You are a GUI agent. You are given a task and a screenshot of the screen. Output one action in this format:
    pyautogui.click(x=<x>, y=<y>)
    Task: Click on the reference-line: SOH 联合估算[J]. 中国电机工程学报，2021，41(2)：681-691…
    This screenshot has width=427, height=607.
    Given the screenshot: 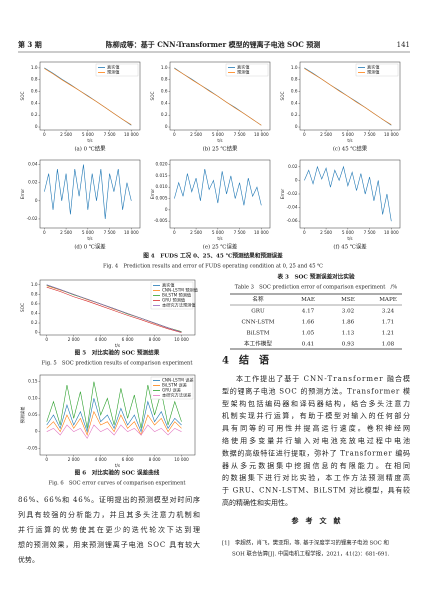 What is the action you would take?
    pyautogui.click(x=311, y=554)
    